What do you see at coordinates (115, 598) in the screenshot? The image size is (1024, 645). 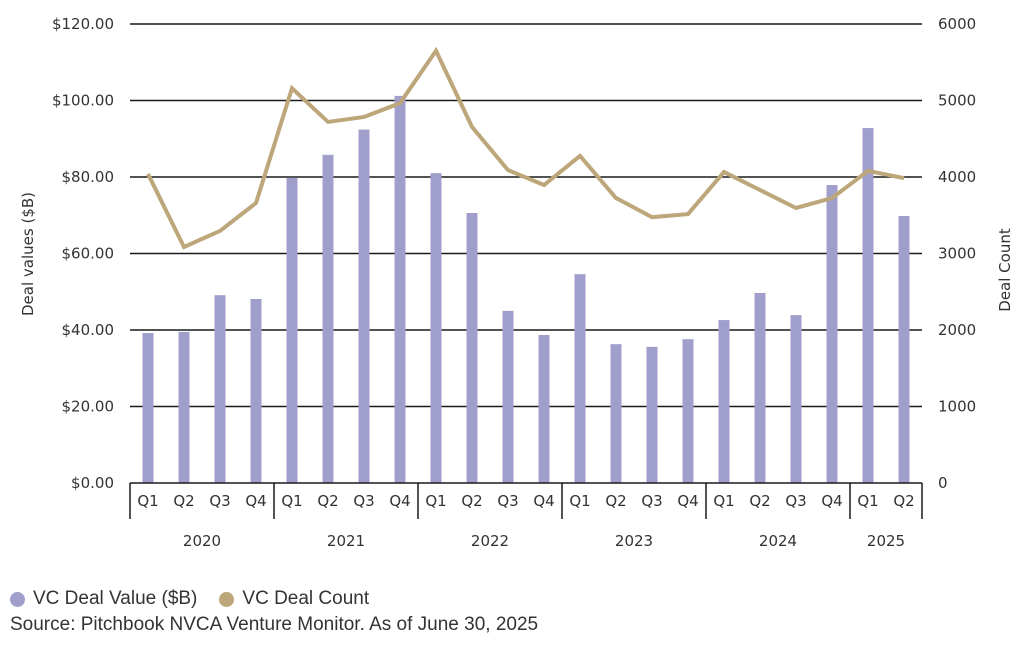 I see `legend-label-deal-value: VC Deal Value ($B)` at bounding box center [115, 598].